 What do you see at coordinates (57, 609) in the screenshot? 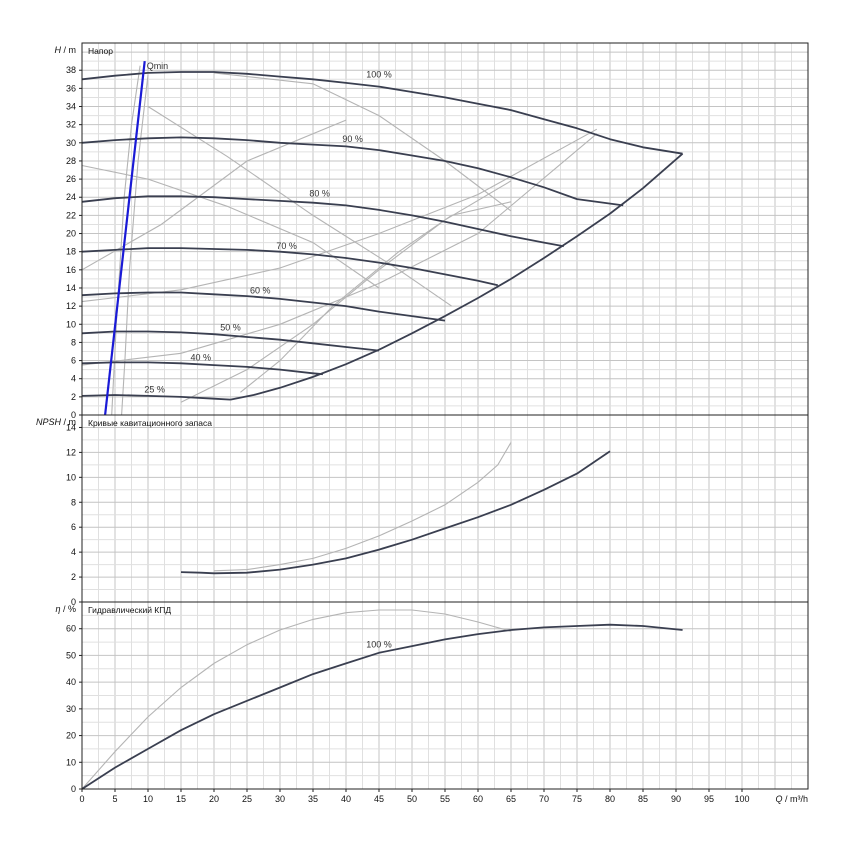
I see `y-axis-symbol: η` at bounding box center [57, 609].